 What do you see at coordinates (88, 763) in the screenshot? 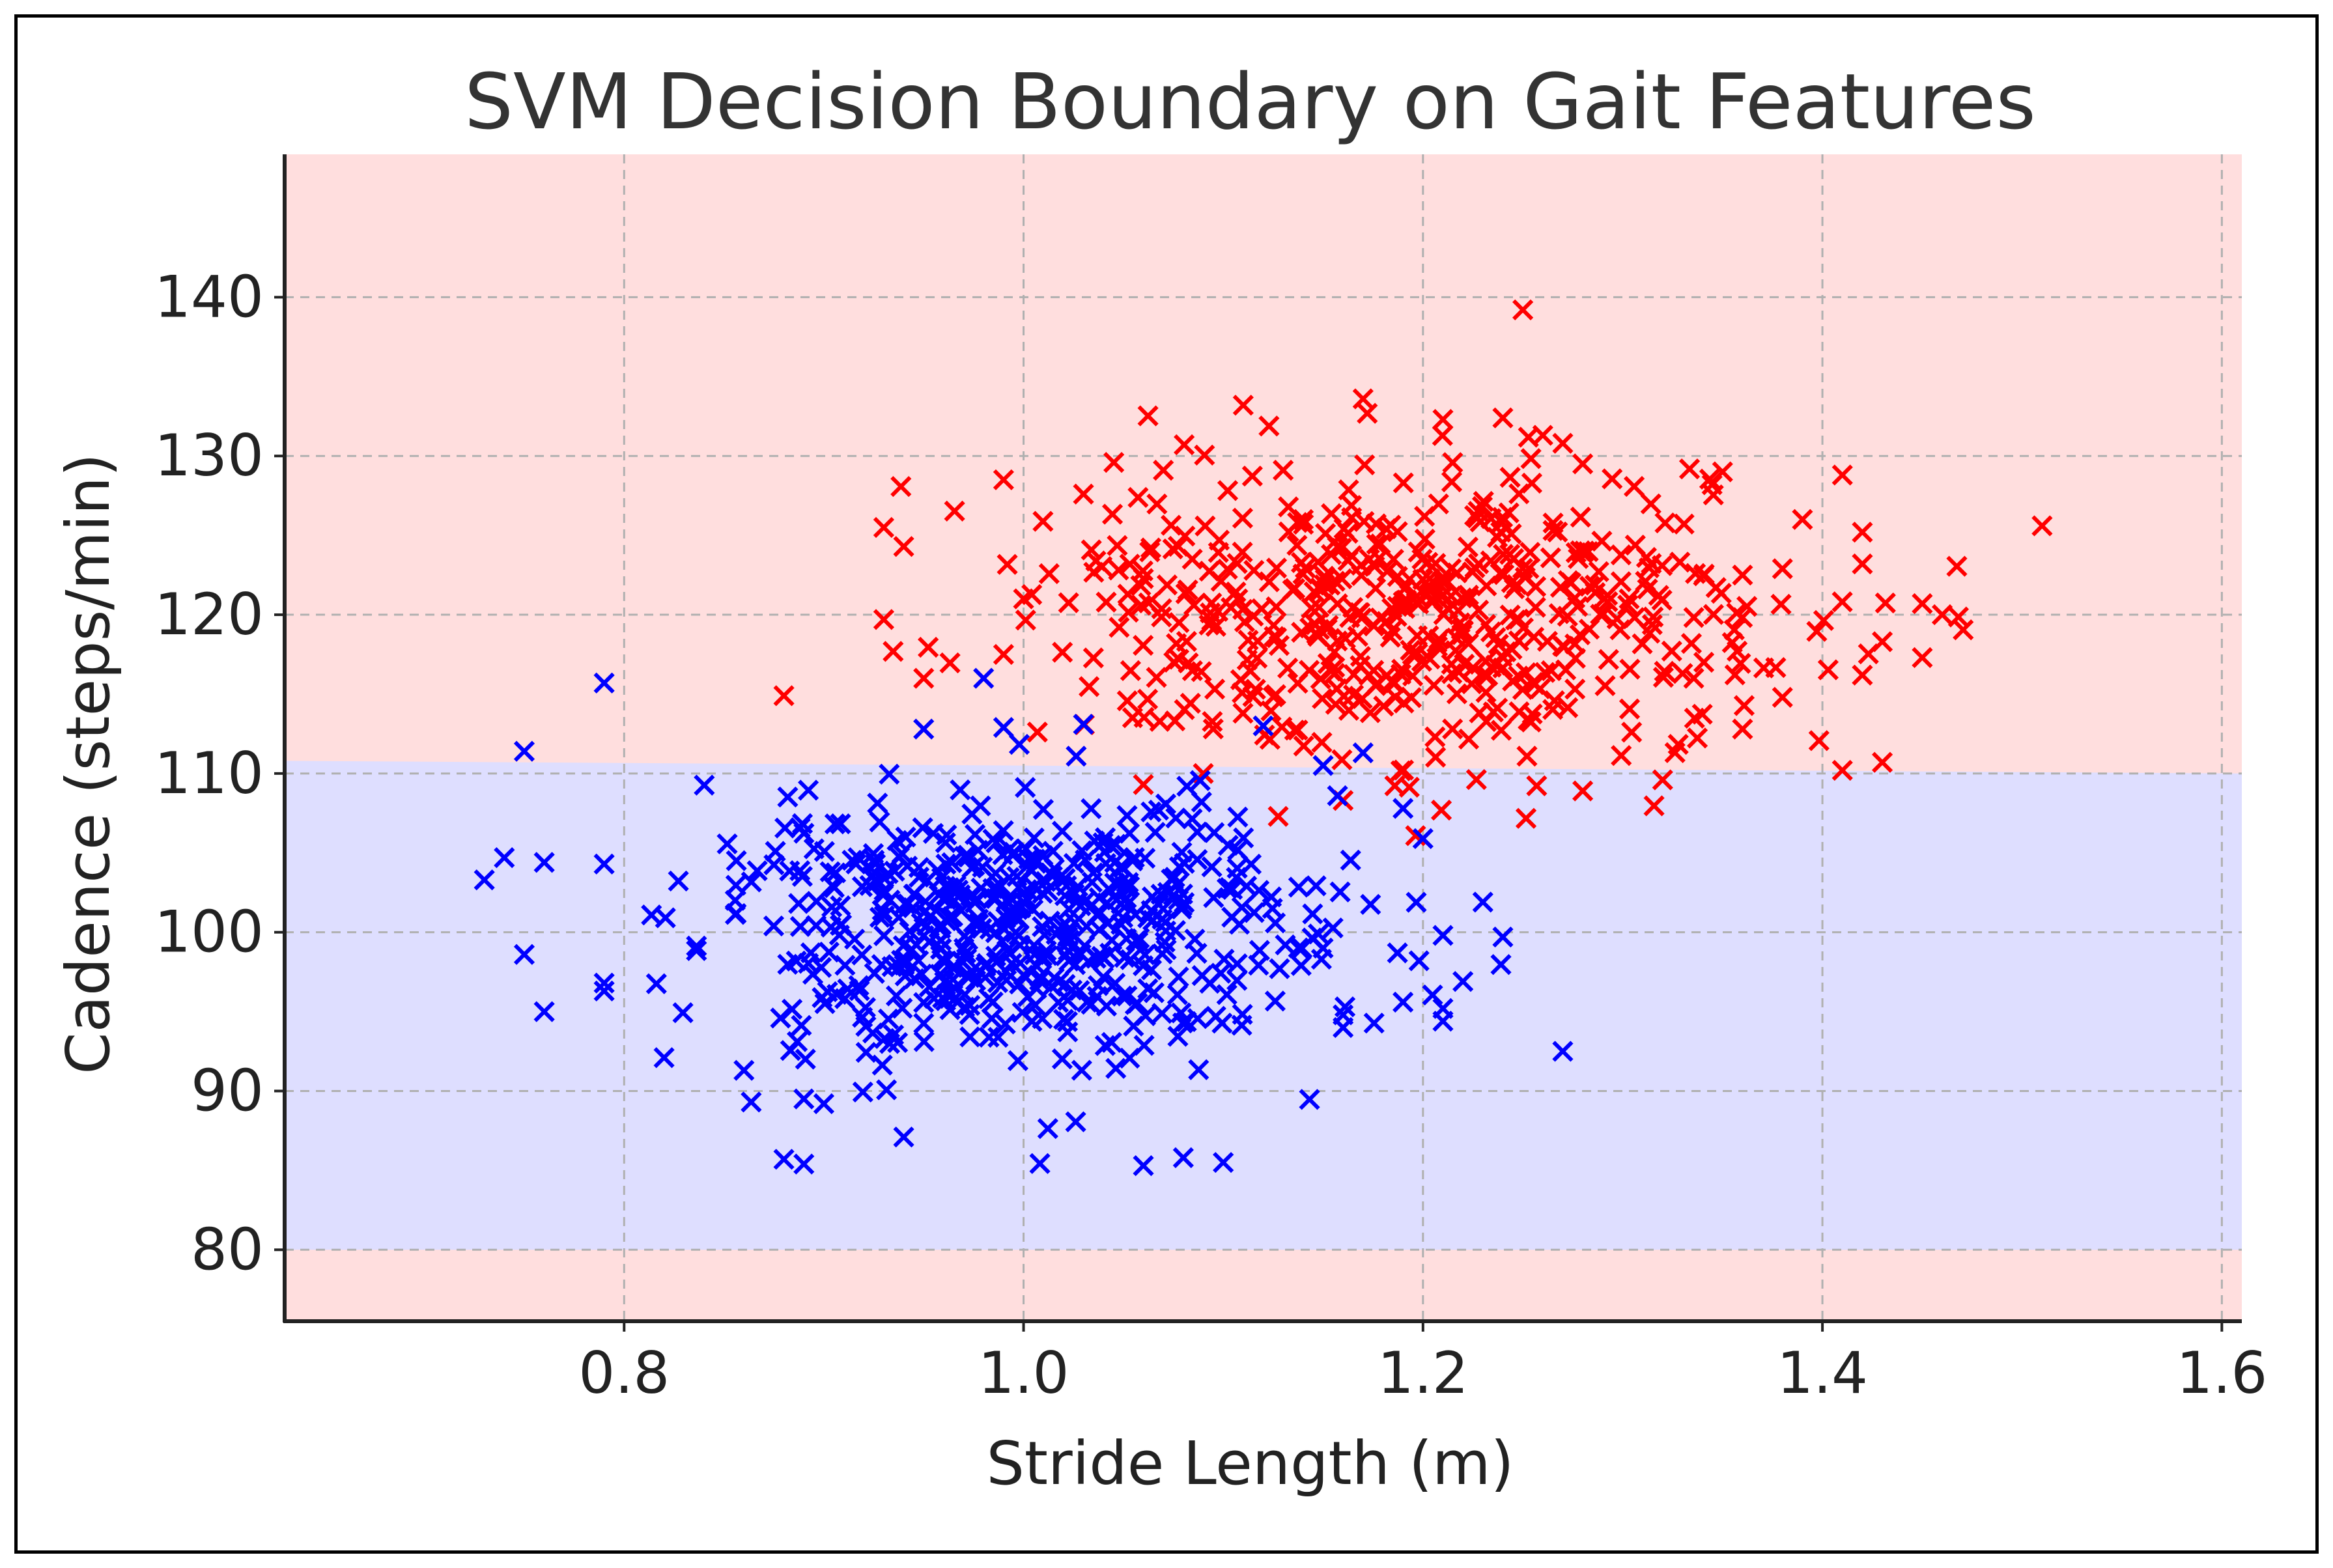
I see `y-axis-label: Cadence (steps/min)` at bounding box center [88, 763].